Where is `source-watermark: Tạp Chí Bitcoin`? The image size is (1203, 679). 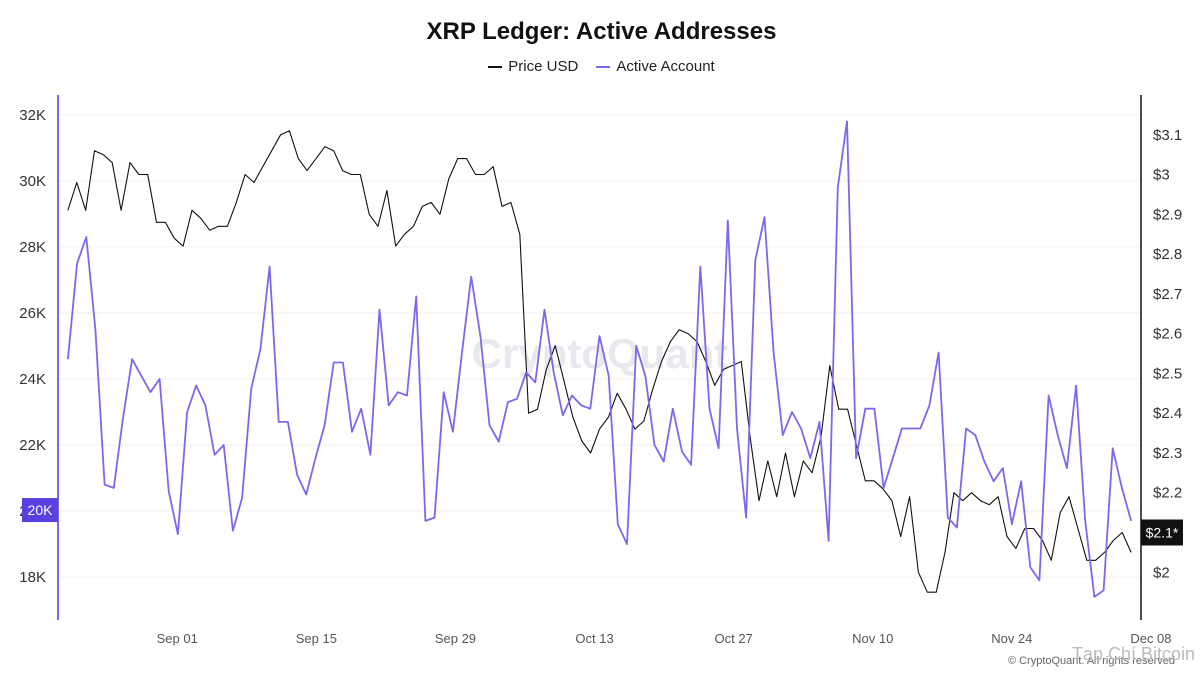 source-watermark: Tạp Chí Bitcoin is located at coordinates (1133, 654).